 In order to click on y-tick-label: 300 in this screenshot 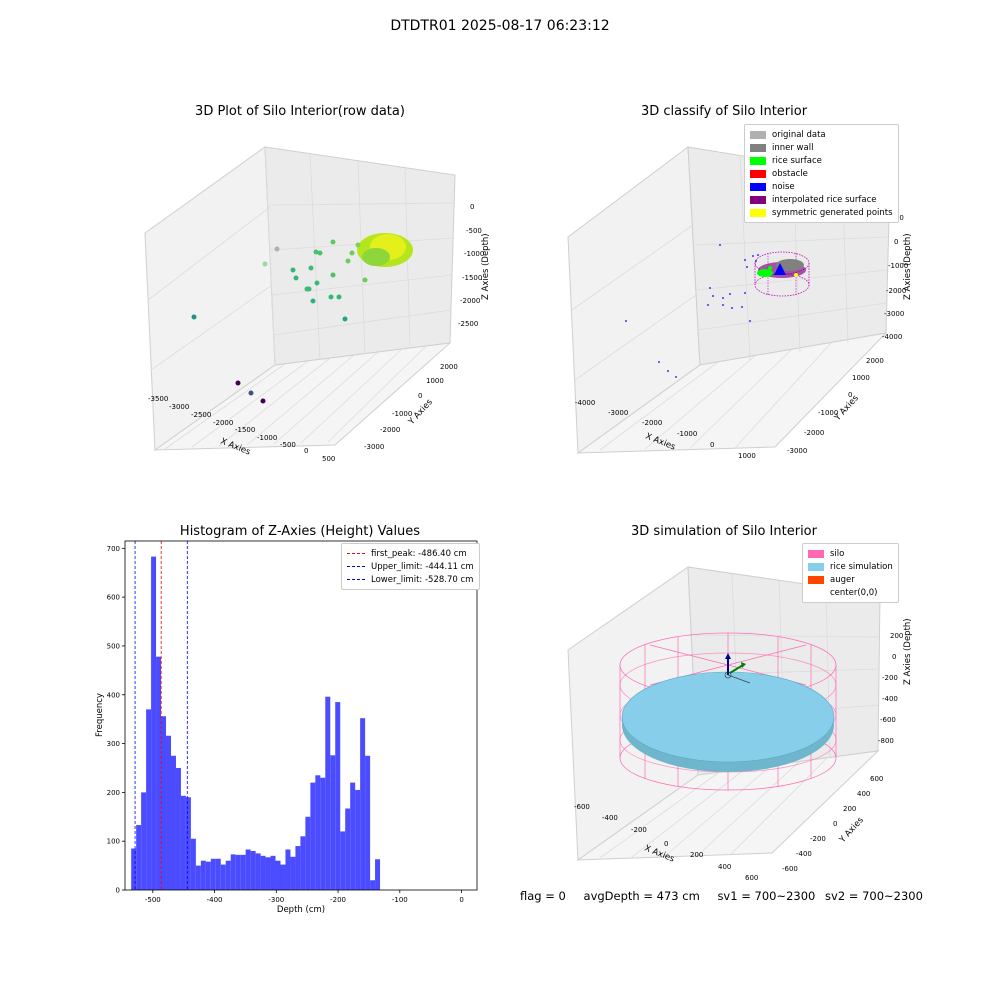, I will do `click(113, 744)`.